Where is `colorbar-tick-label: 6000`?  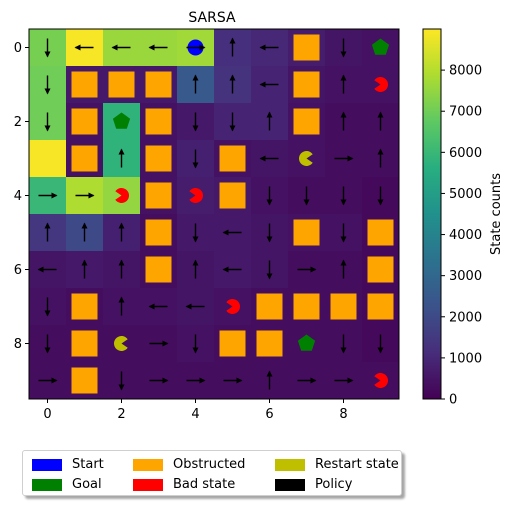 colorbar-tick-label: 6000 is located at coordinates (465, 153).